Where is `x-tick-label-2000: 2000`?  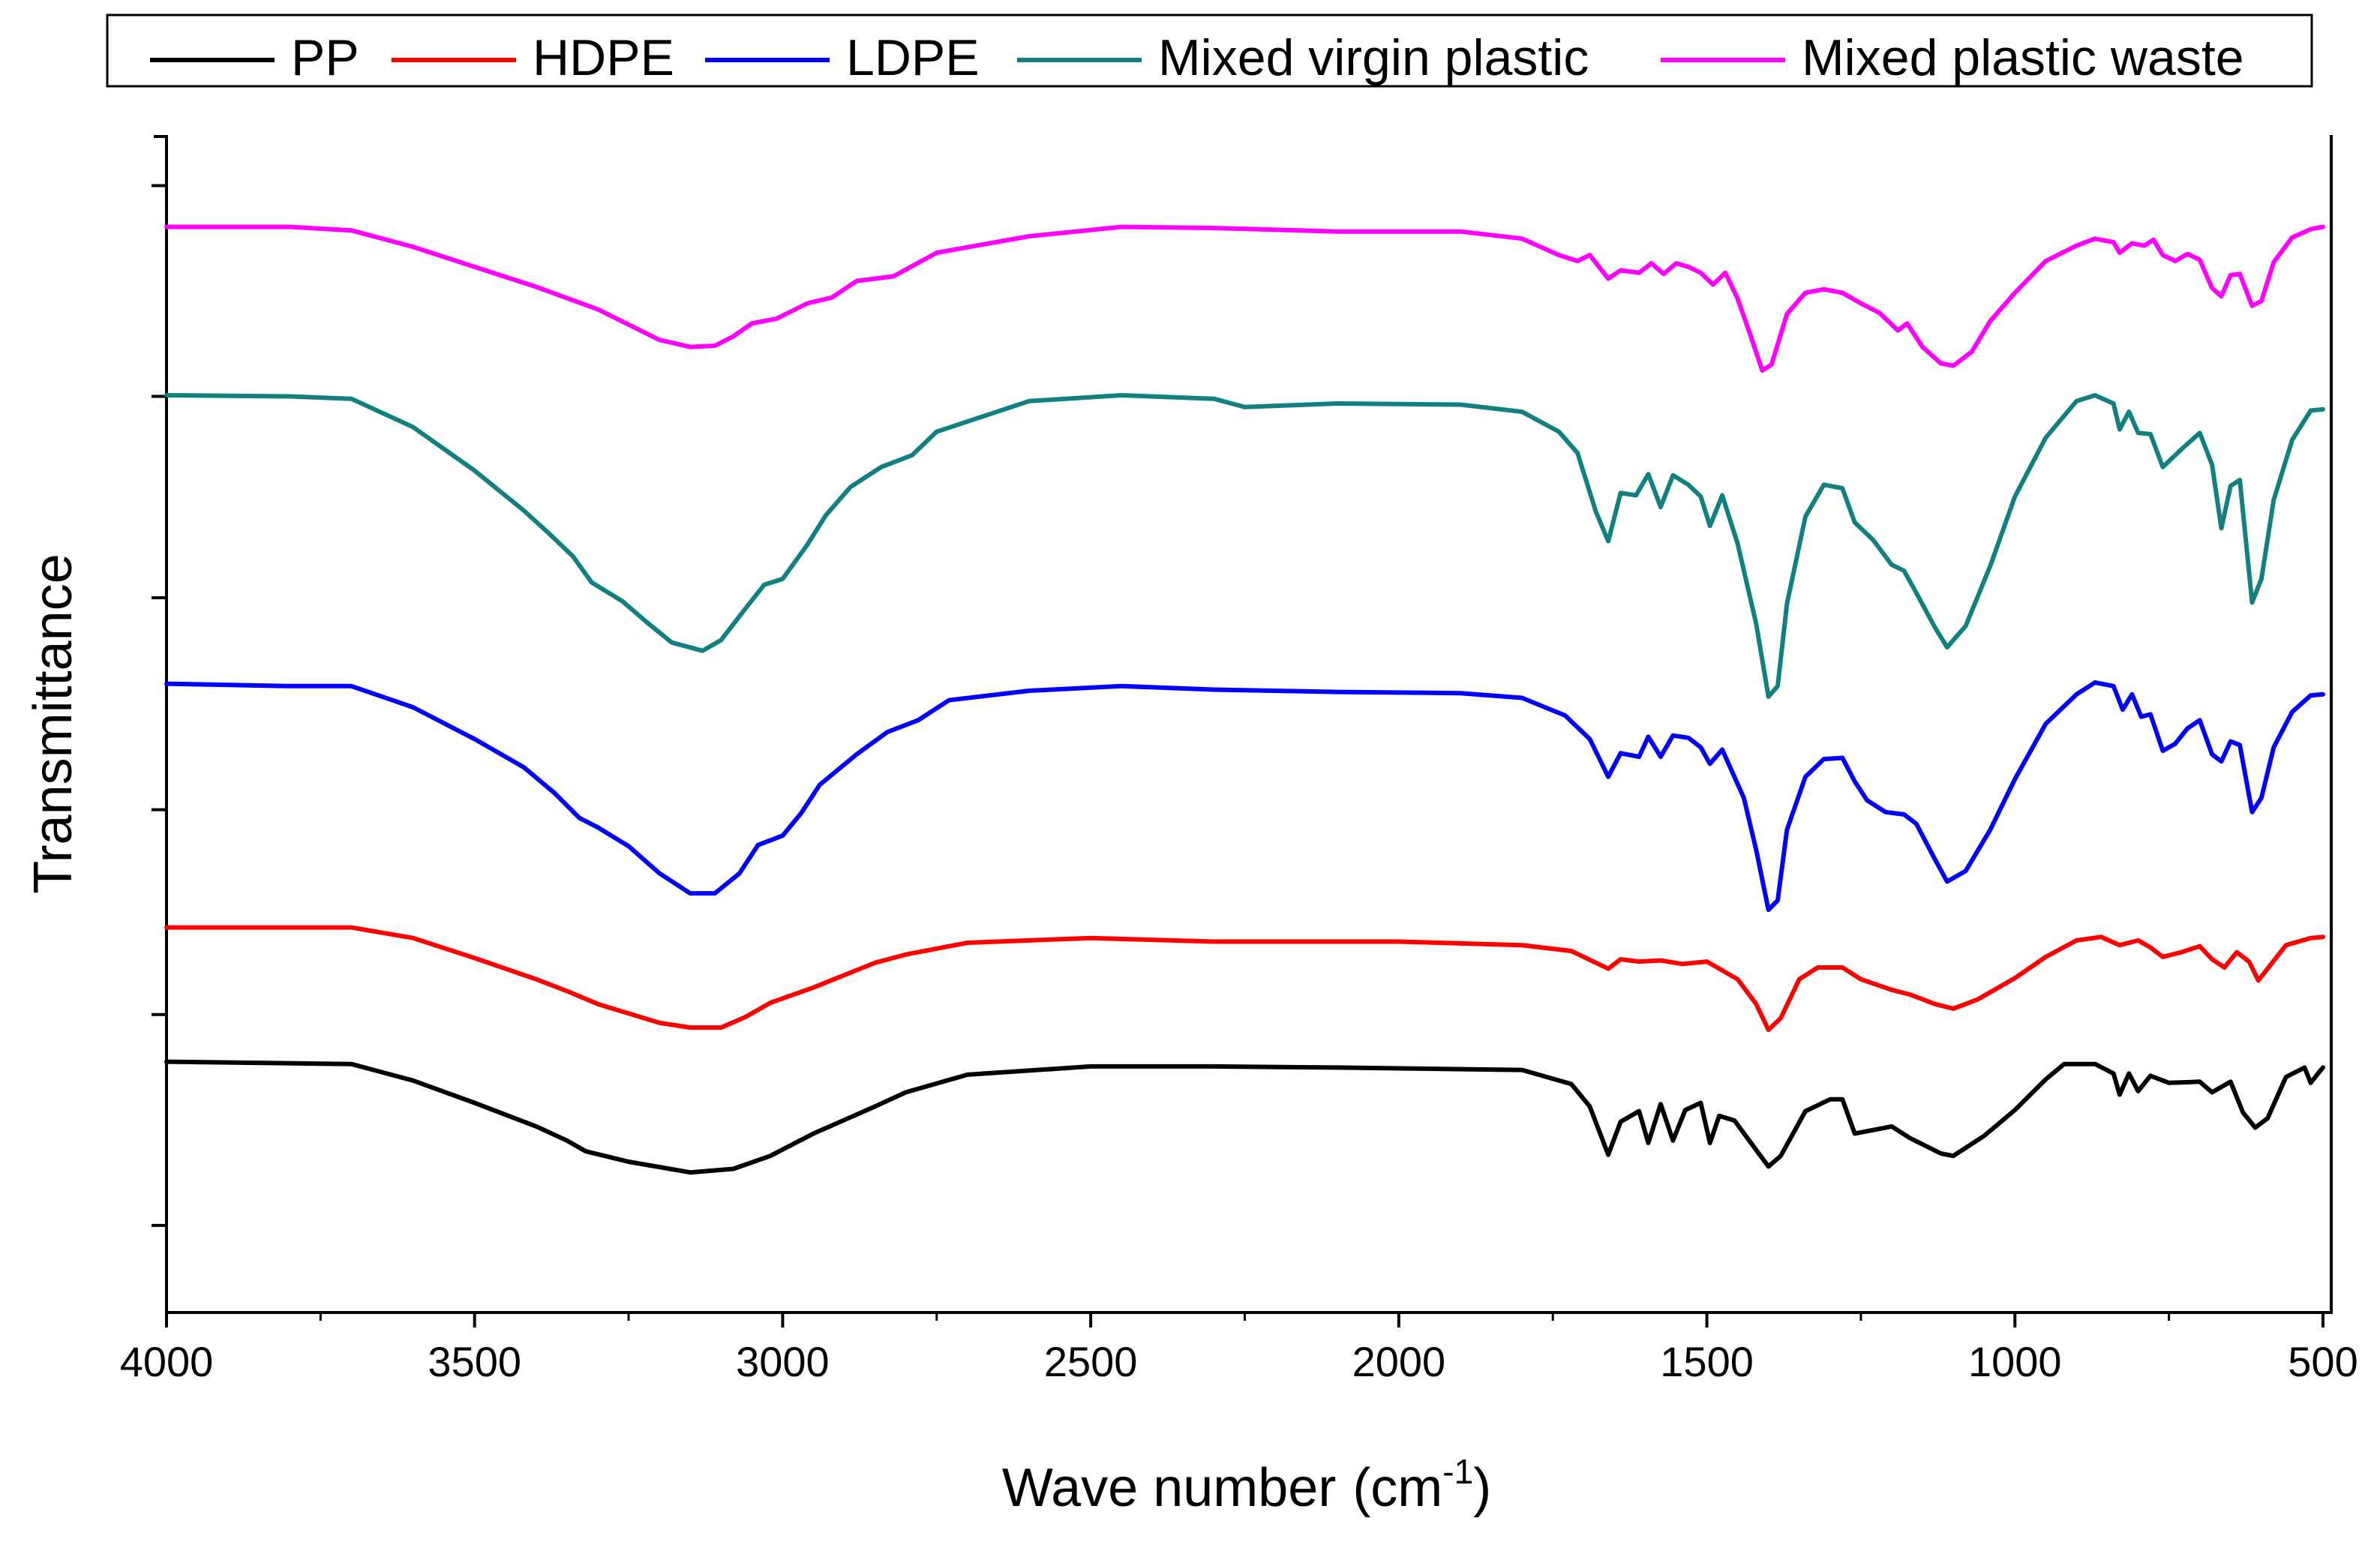
x-tick-label-2000: 2000 is located at coordinates (1399, 1361).